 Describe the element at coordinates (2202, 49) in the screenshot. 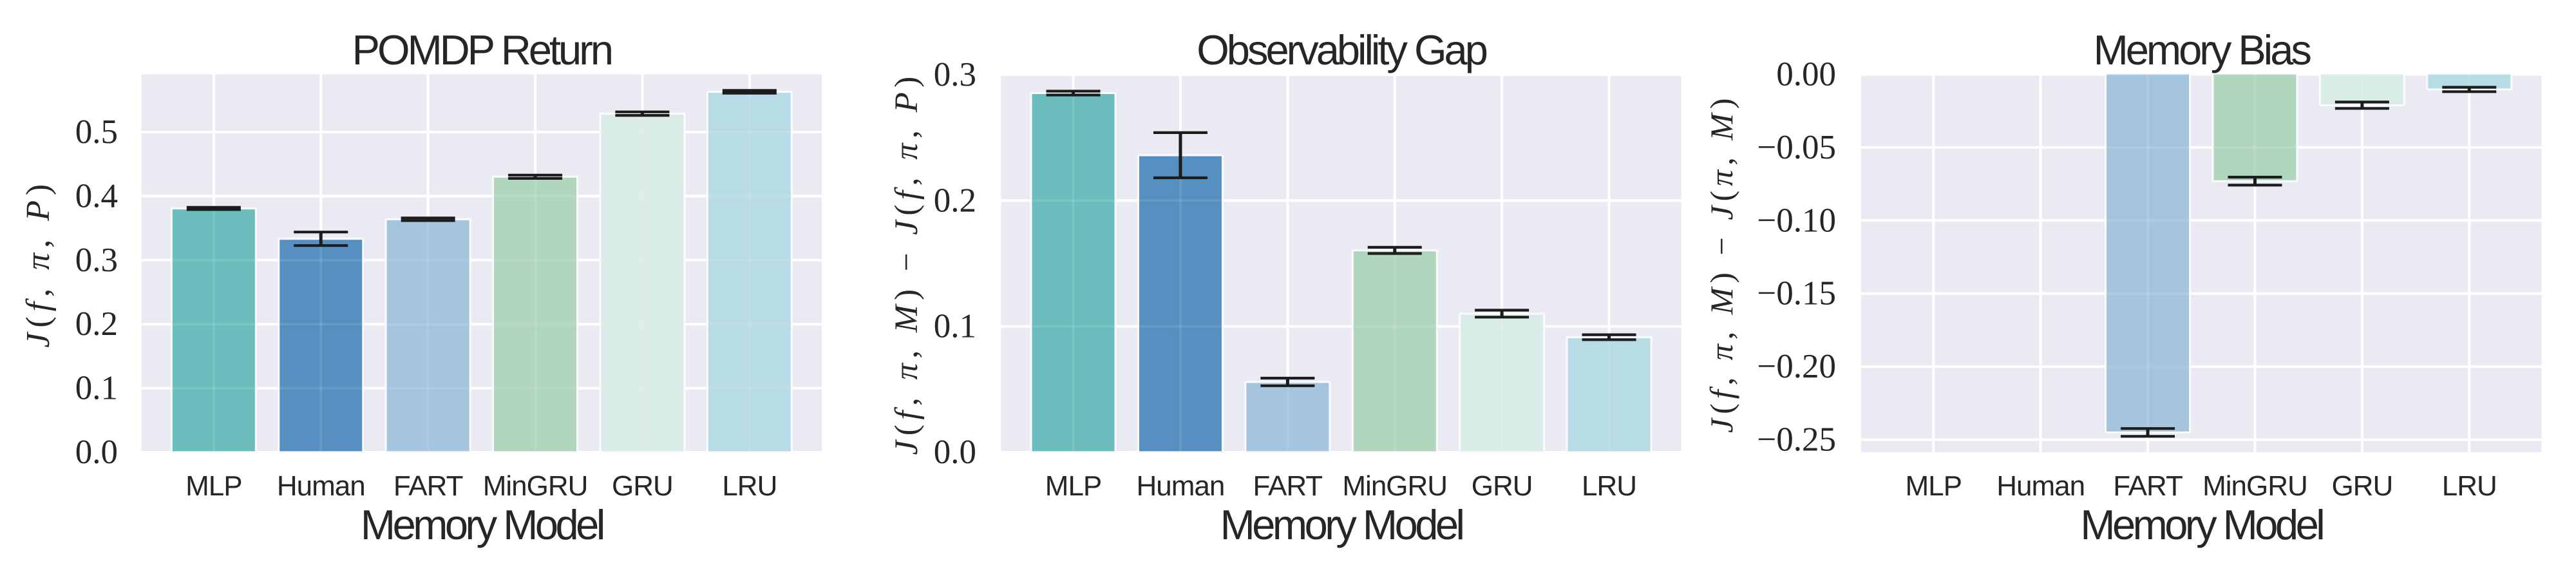

I see `svg-text: Memory Bias` at that location.